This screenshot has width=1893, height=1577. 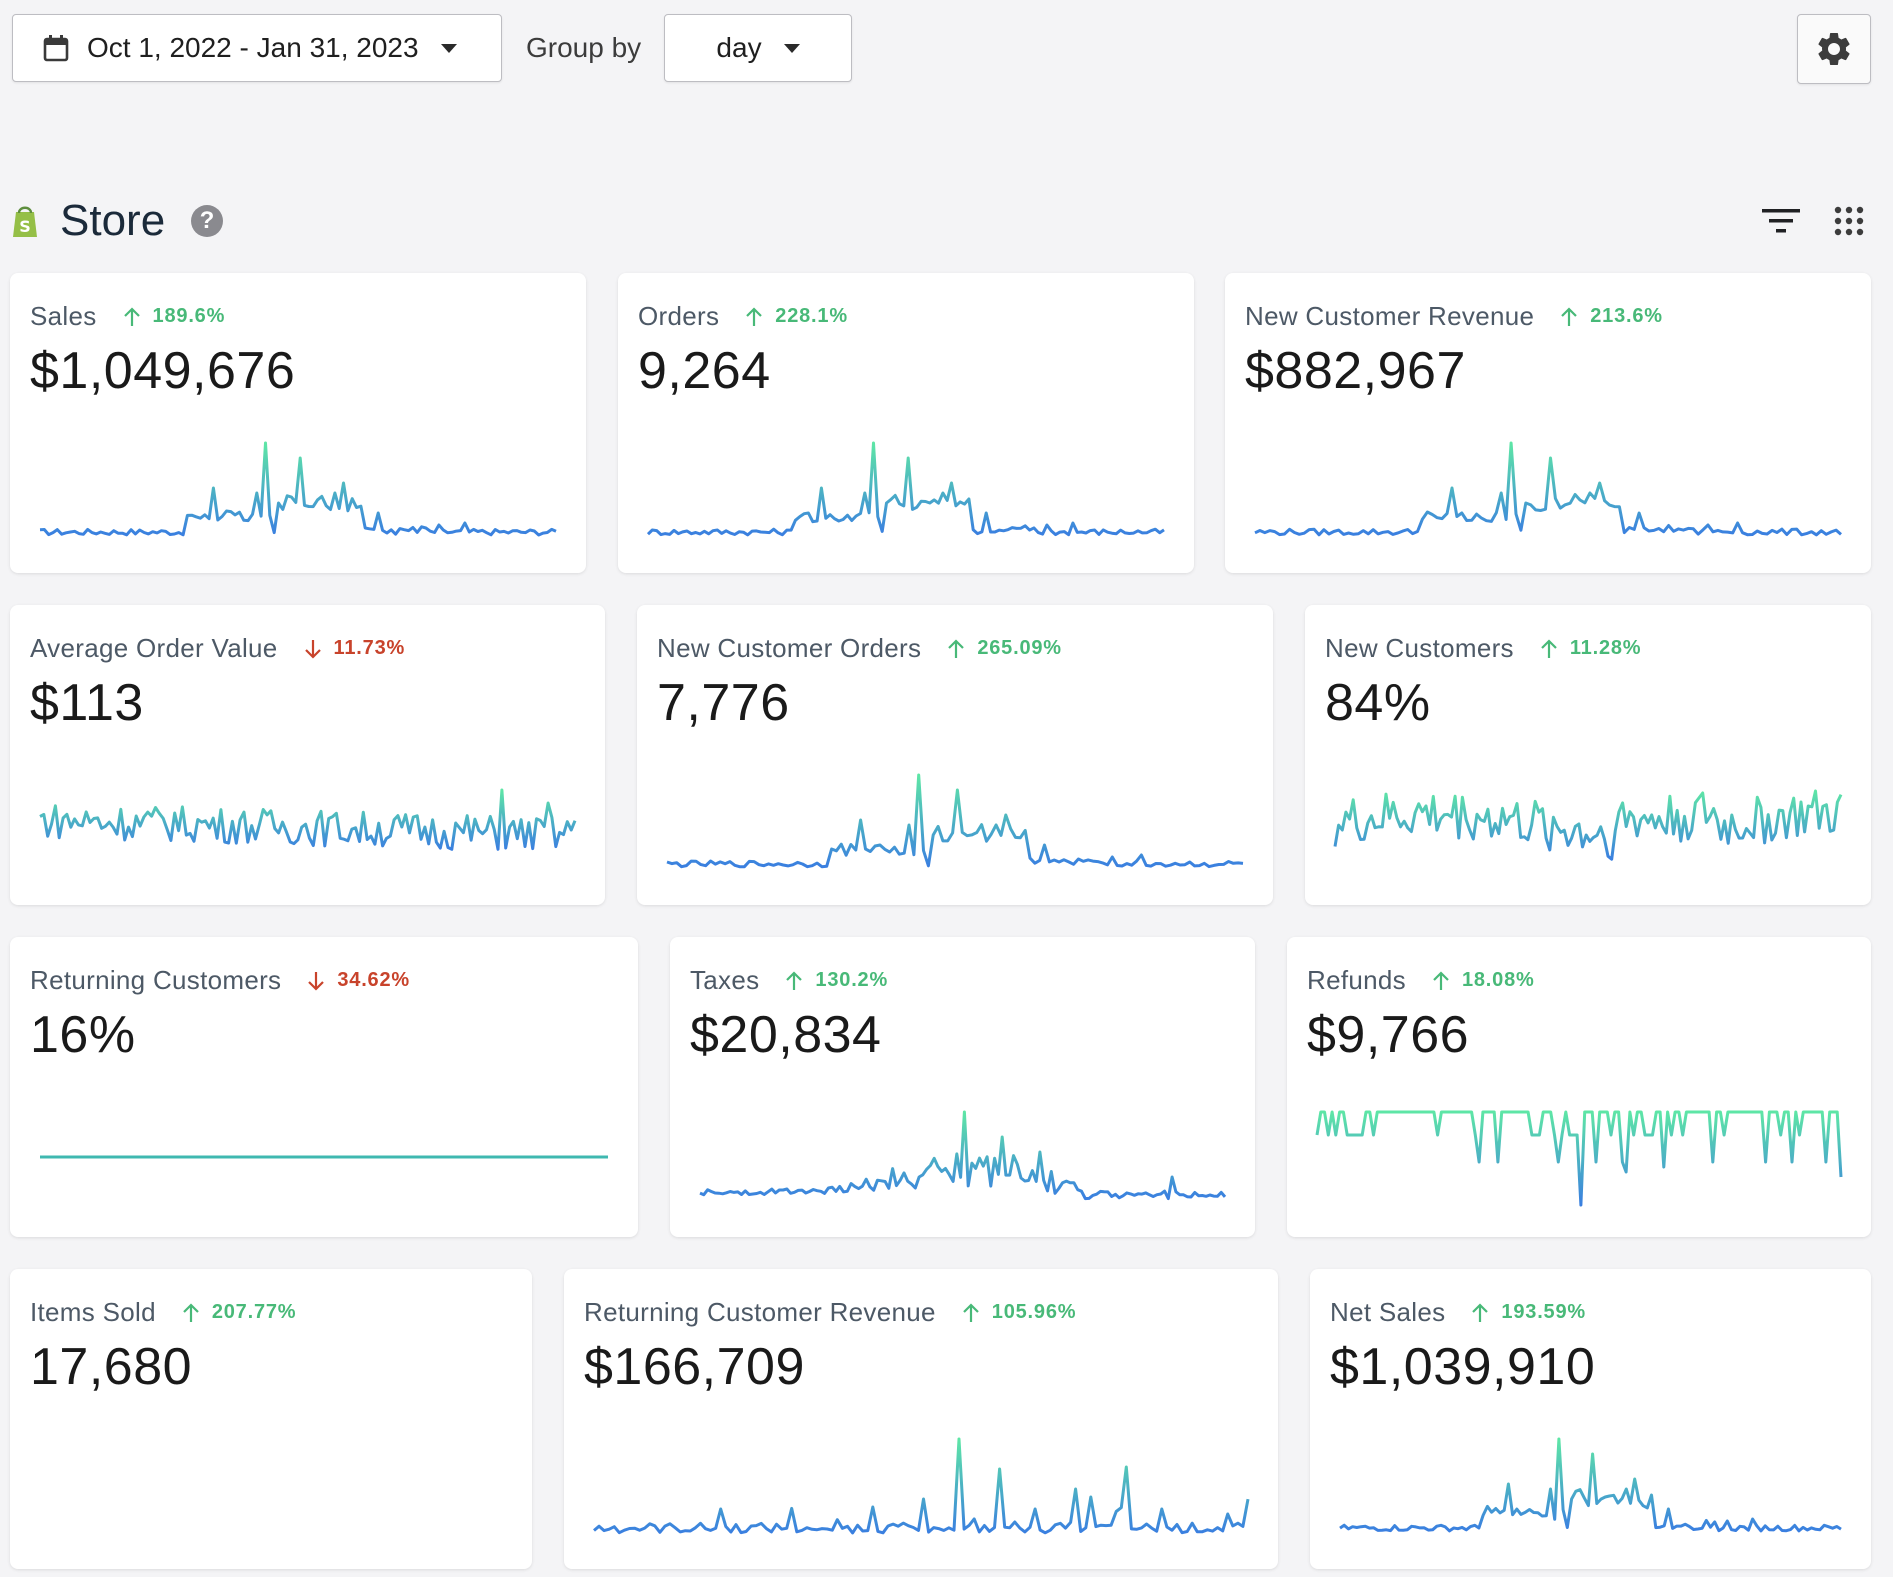 I want to click on metric-change: 265.09%, so click(x=1019, y=648).